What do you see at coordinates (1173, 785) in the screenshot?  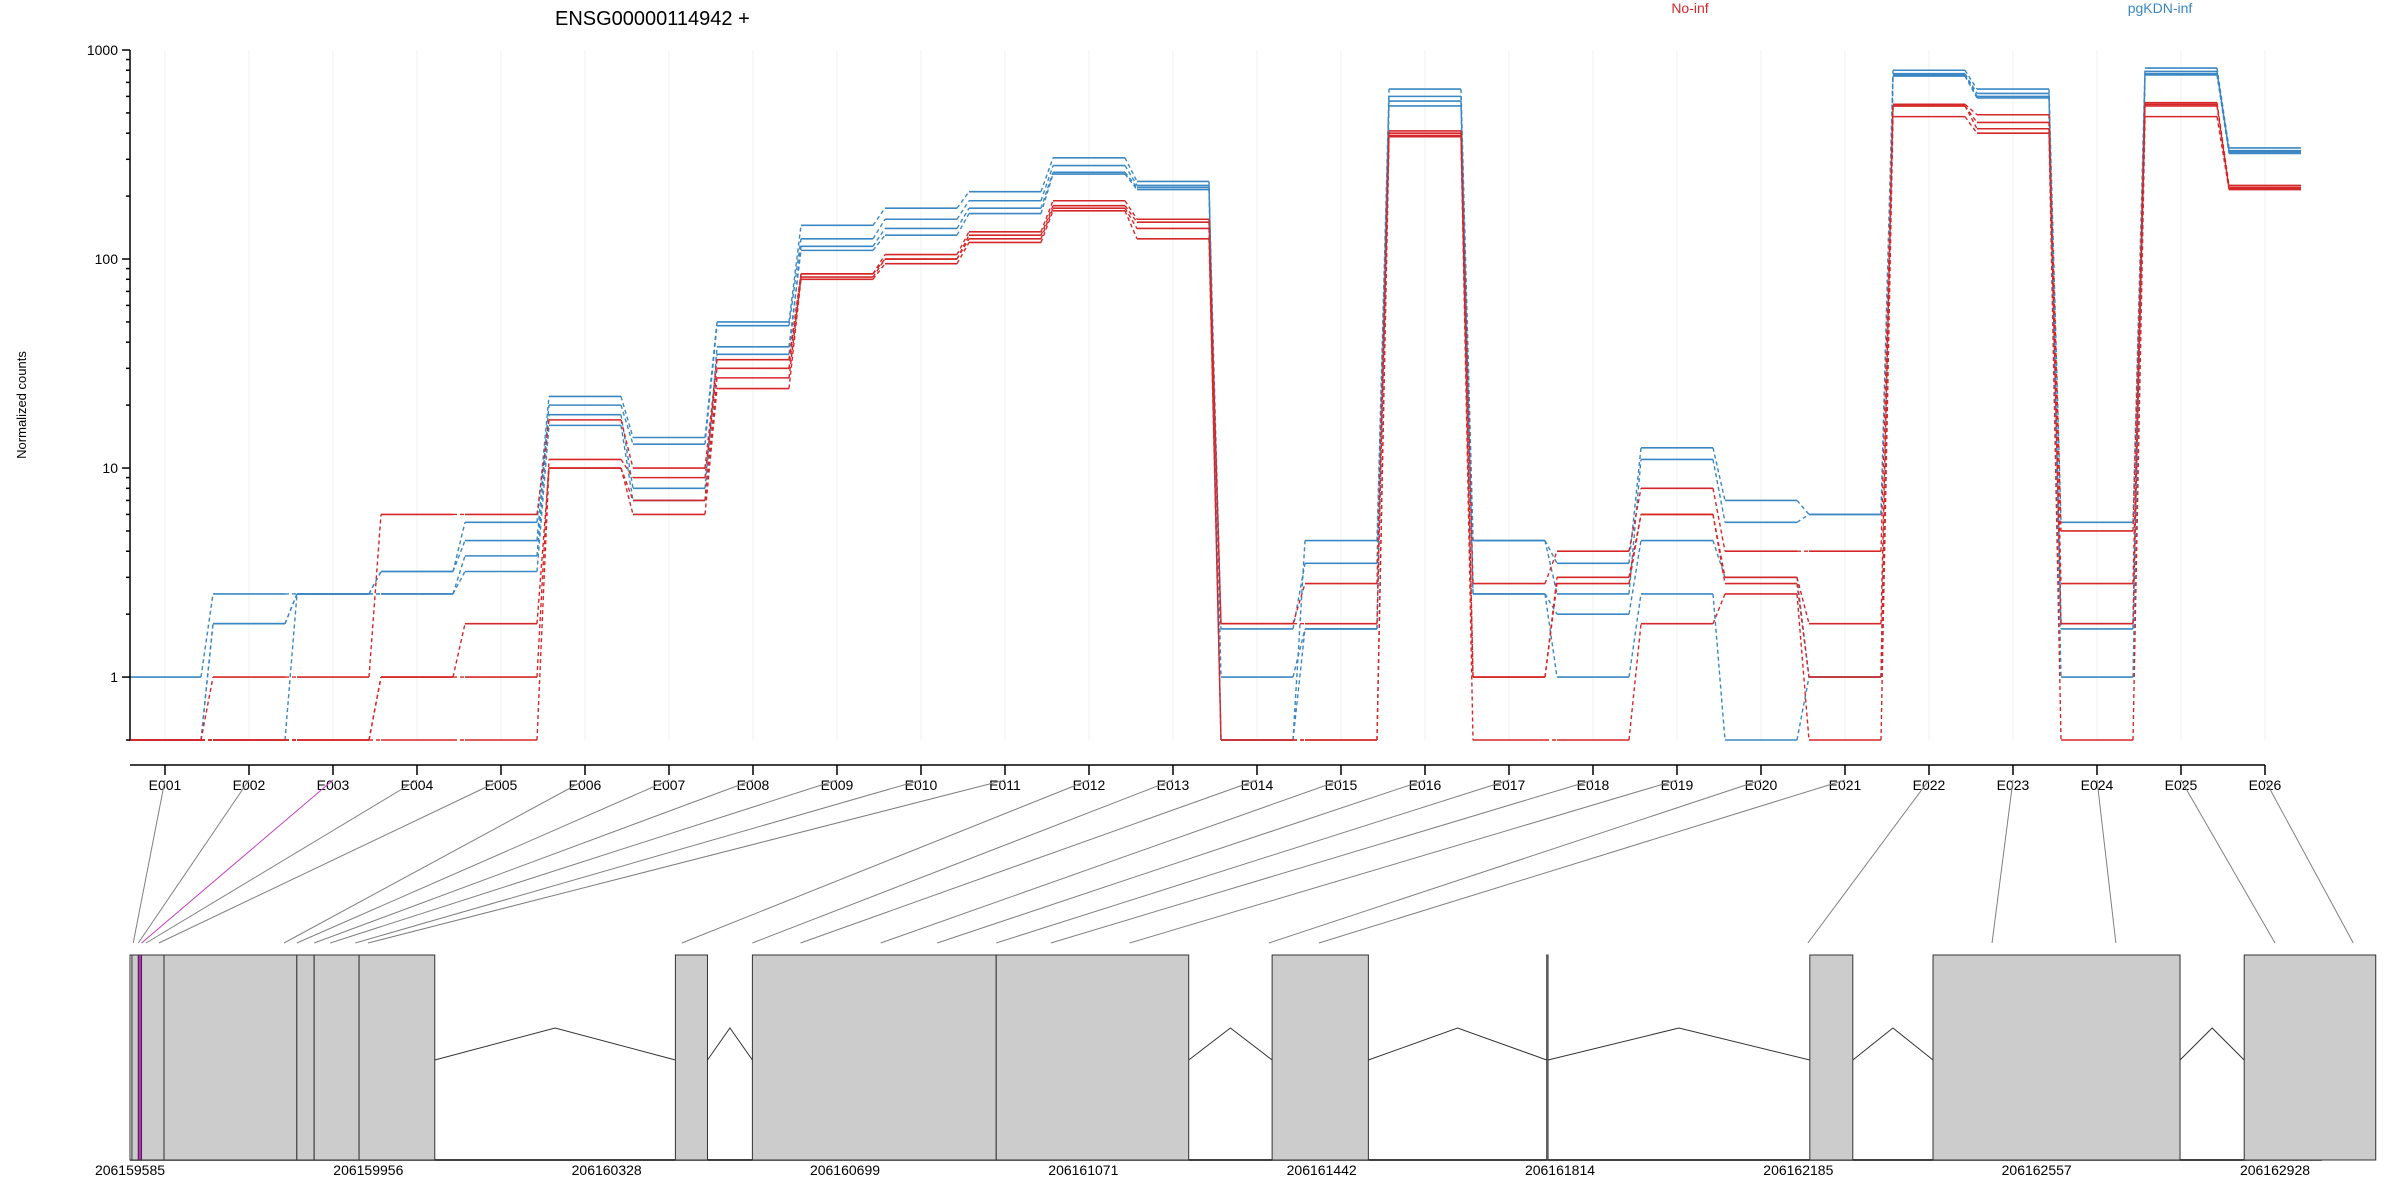 I see `x-tick-label: E013` at bounding box center [1173, 785].